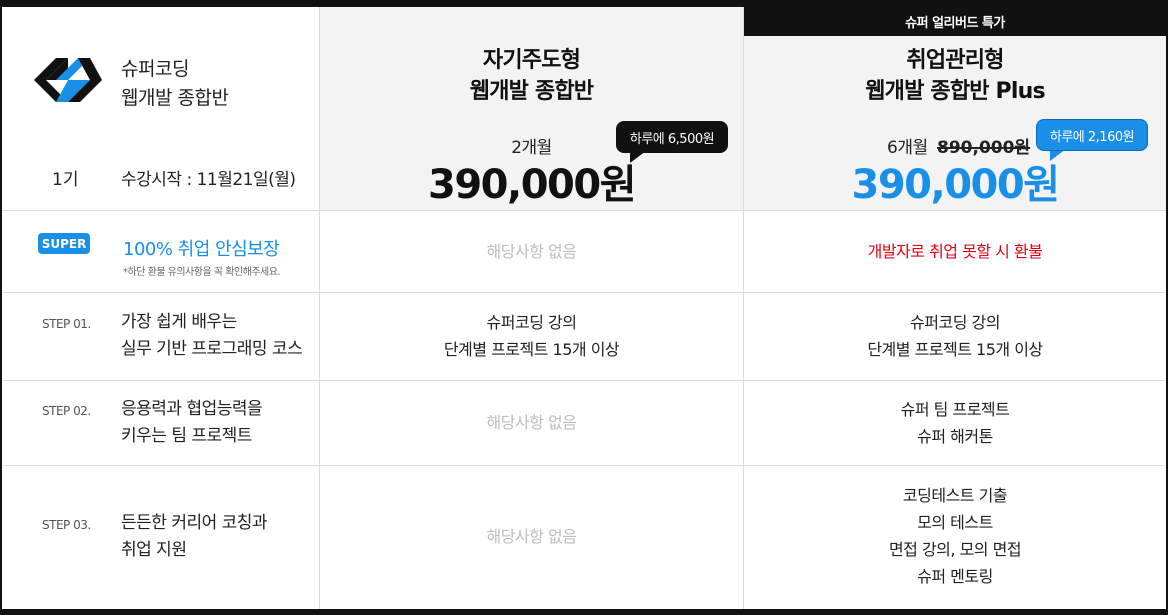 Image resolution: width=1168 pixels, height=615 pixels. I want to click on frame-border-left, so click(1, 307).